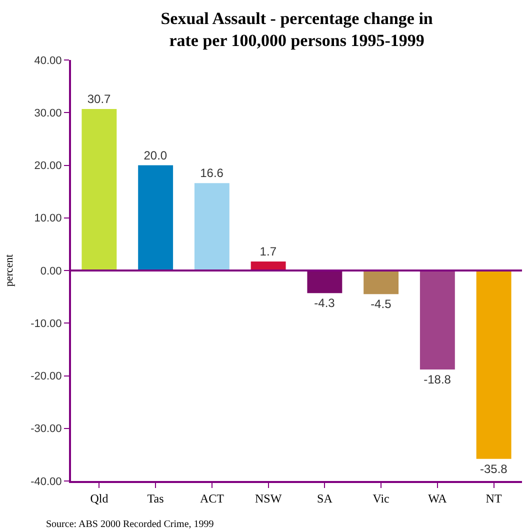 This screenshot has width=530, height=529. Describe the element at coordinates (494, 469) in the screenshot. I see `data-label: -35.8` at that location.